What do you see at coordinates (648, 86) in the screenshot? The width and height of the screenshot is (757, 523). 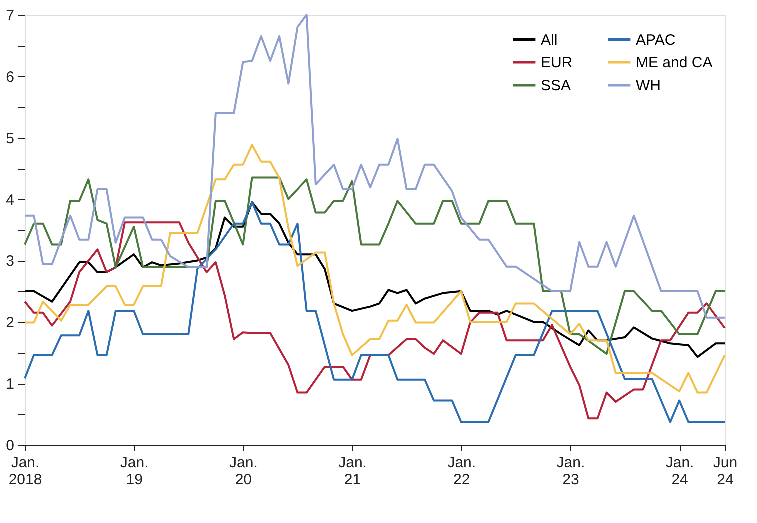 I see `legend-label: WH` at bounding box center [648, 86].